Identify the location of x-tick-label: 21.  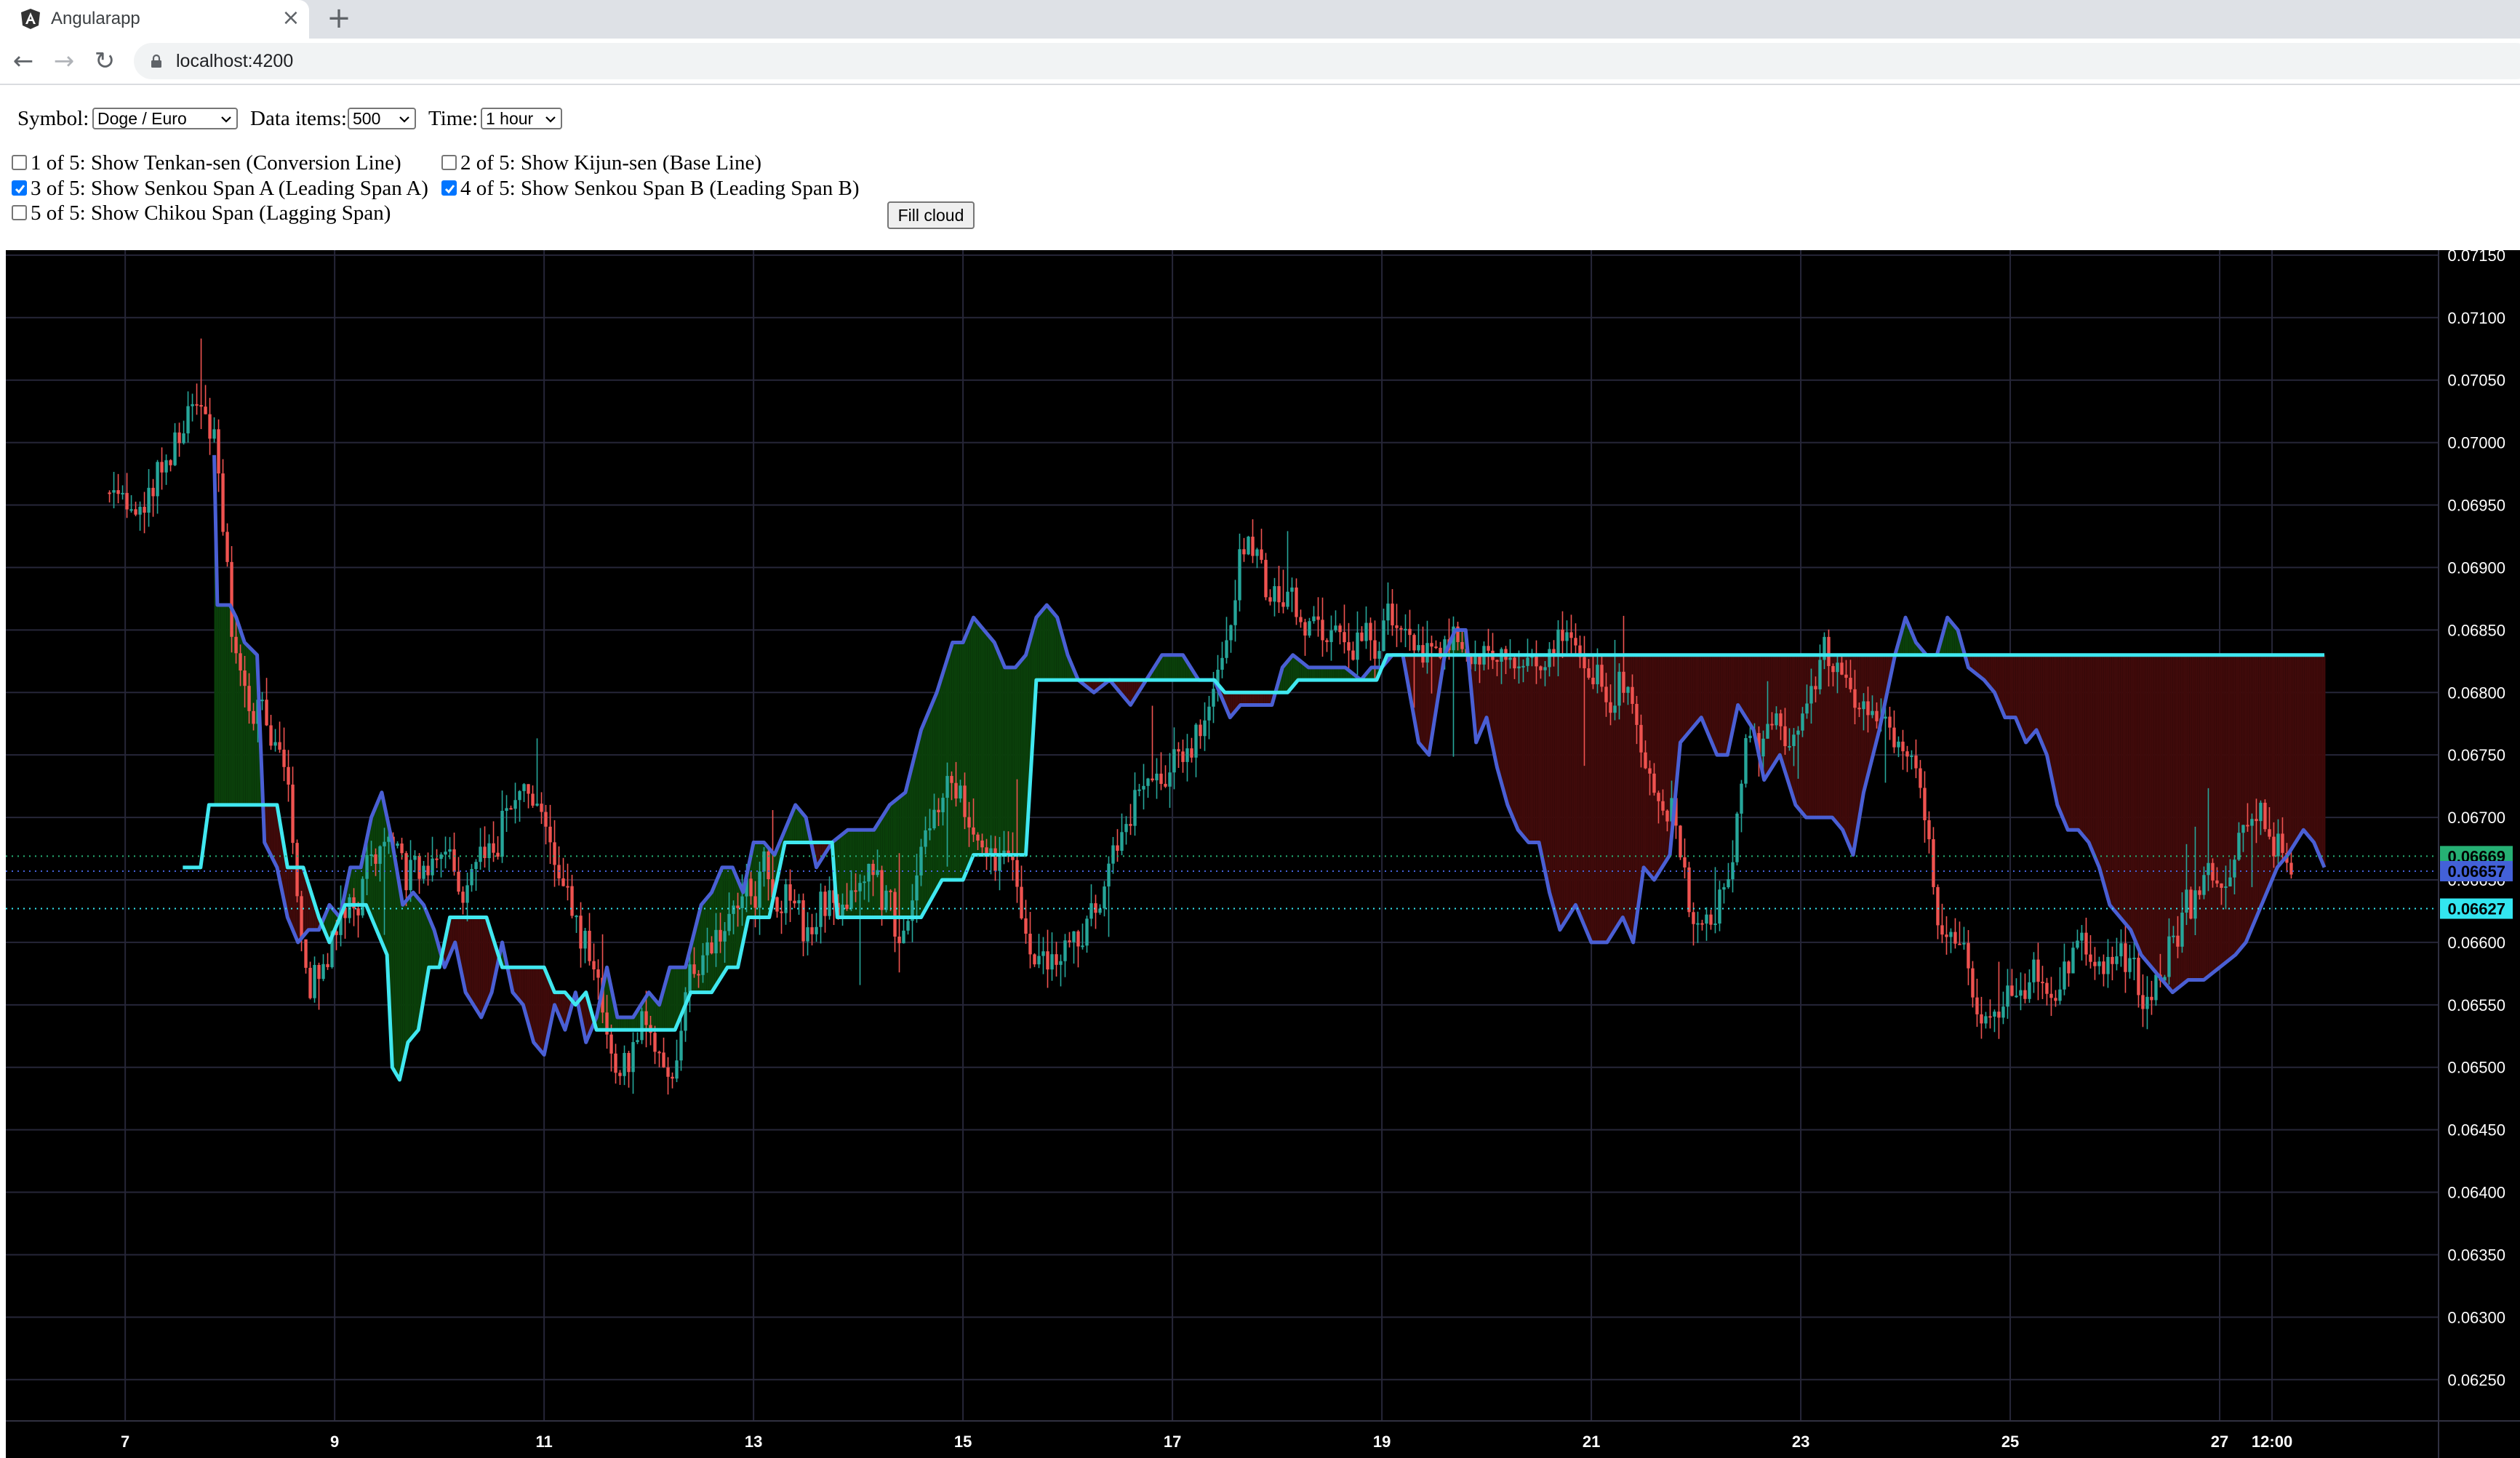
(1591, 1442).